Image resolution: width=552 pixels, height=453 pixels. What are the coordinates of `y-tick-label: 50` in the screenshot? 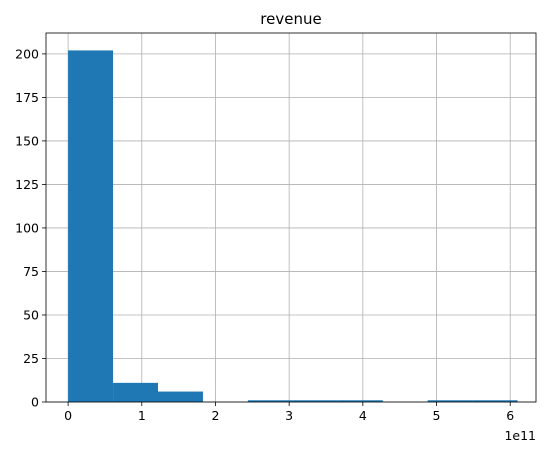 It's located at (31, 314).